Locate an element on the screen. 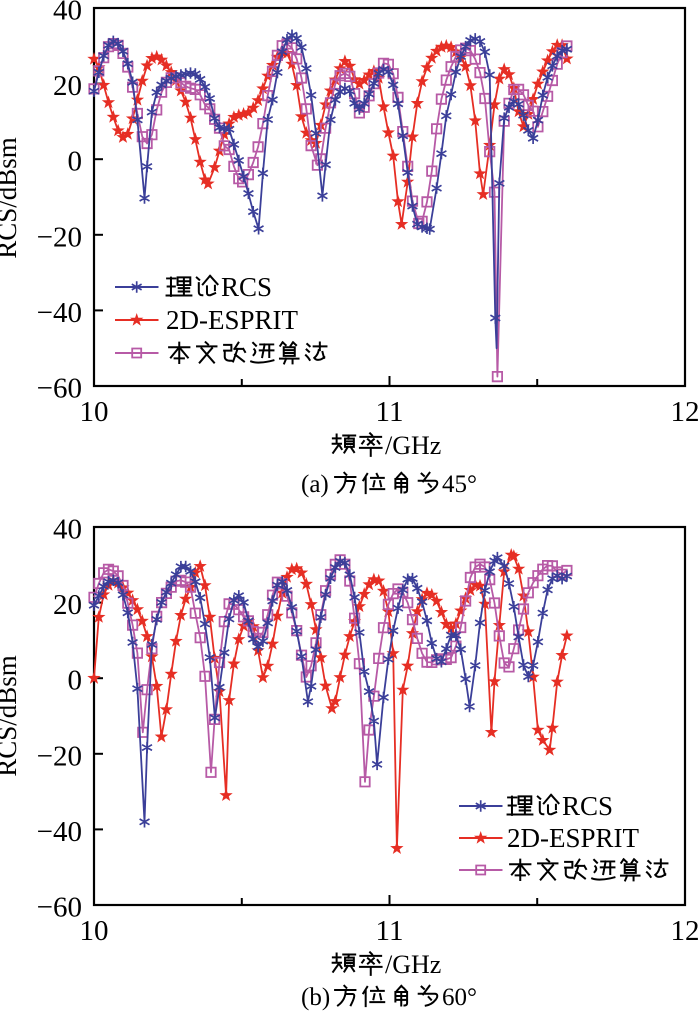  svg-text: (a) is located at coordinates (315, 484).